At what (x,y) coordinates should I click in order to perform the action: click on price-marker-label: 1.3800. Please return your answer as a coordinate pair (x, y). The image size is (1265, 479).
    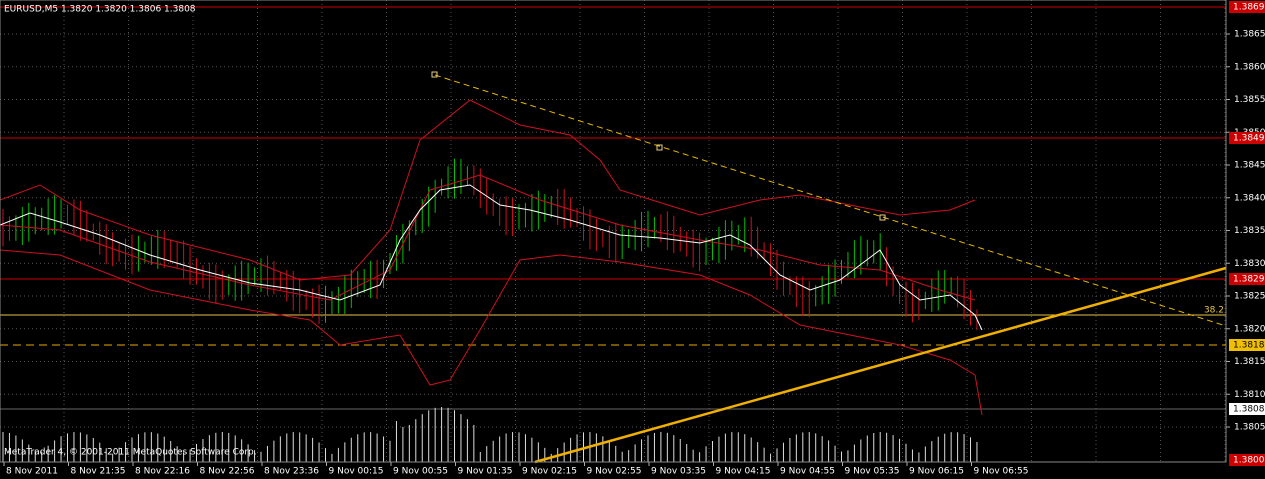
    Looking at the image, I should click on (1249, 461).